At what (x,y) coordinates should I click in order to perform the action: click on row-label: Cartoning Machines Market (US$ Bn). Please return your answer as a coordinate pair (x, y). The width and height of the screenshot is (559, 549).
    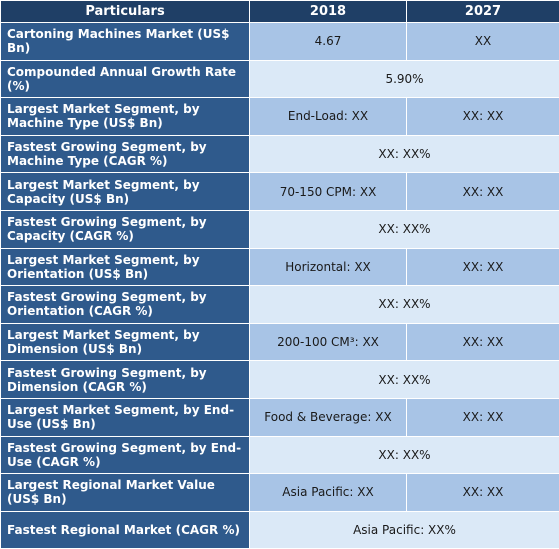
    Looking at the image, I should click on (125, 42).